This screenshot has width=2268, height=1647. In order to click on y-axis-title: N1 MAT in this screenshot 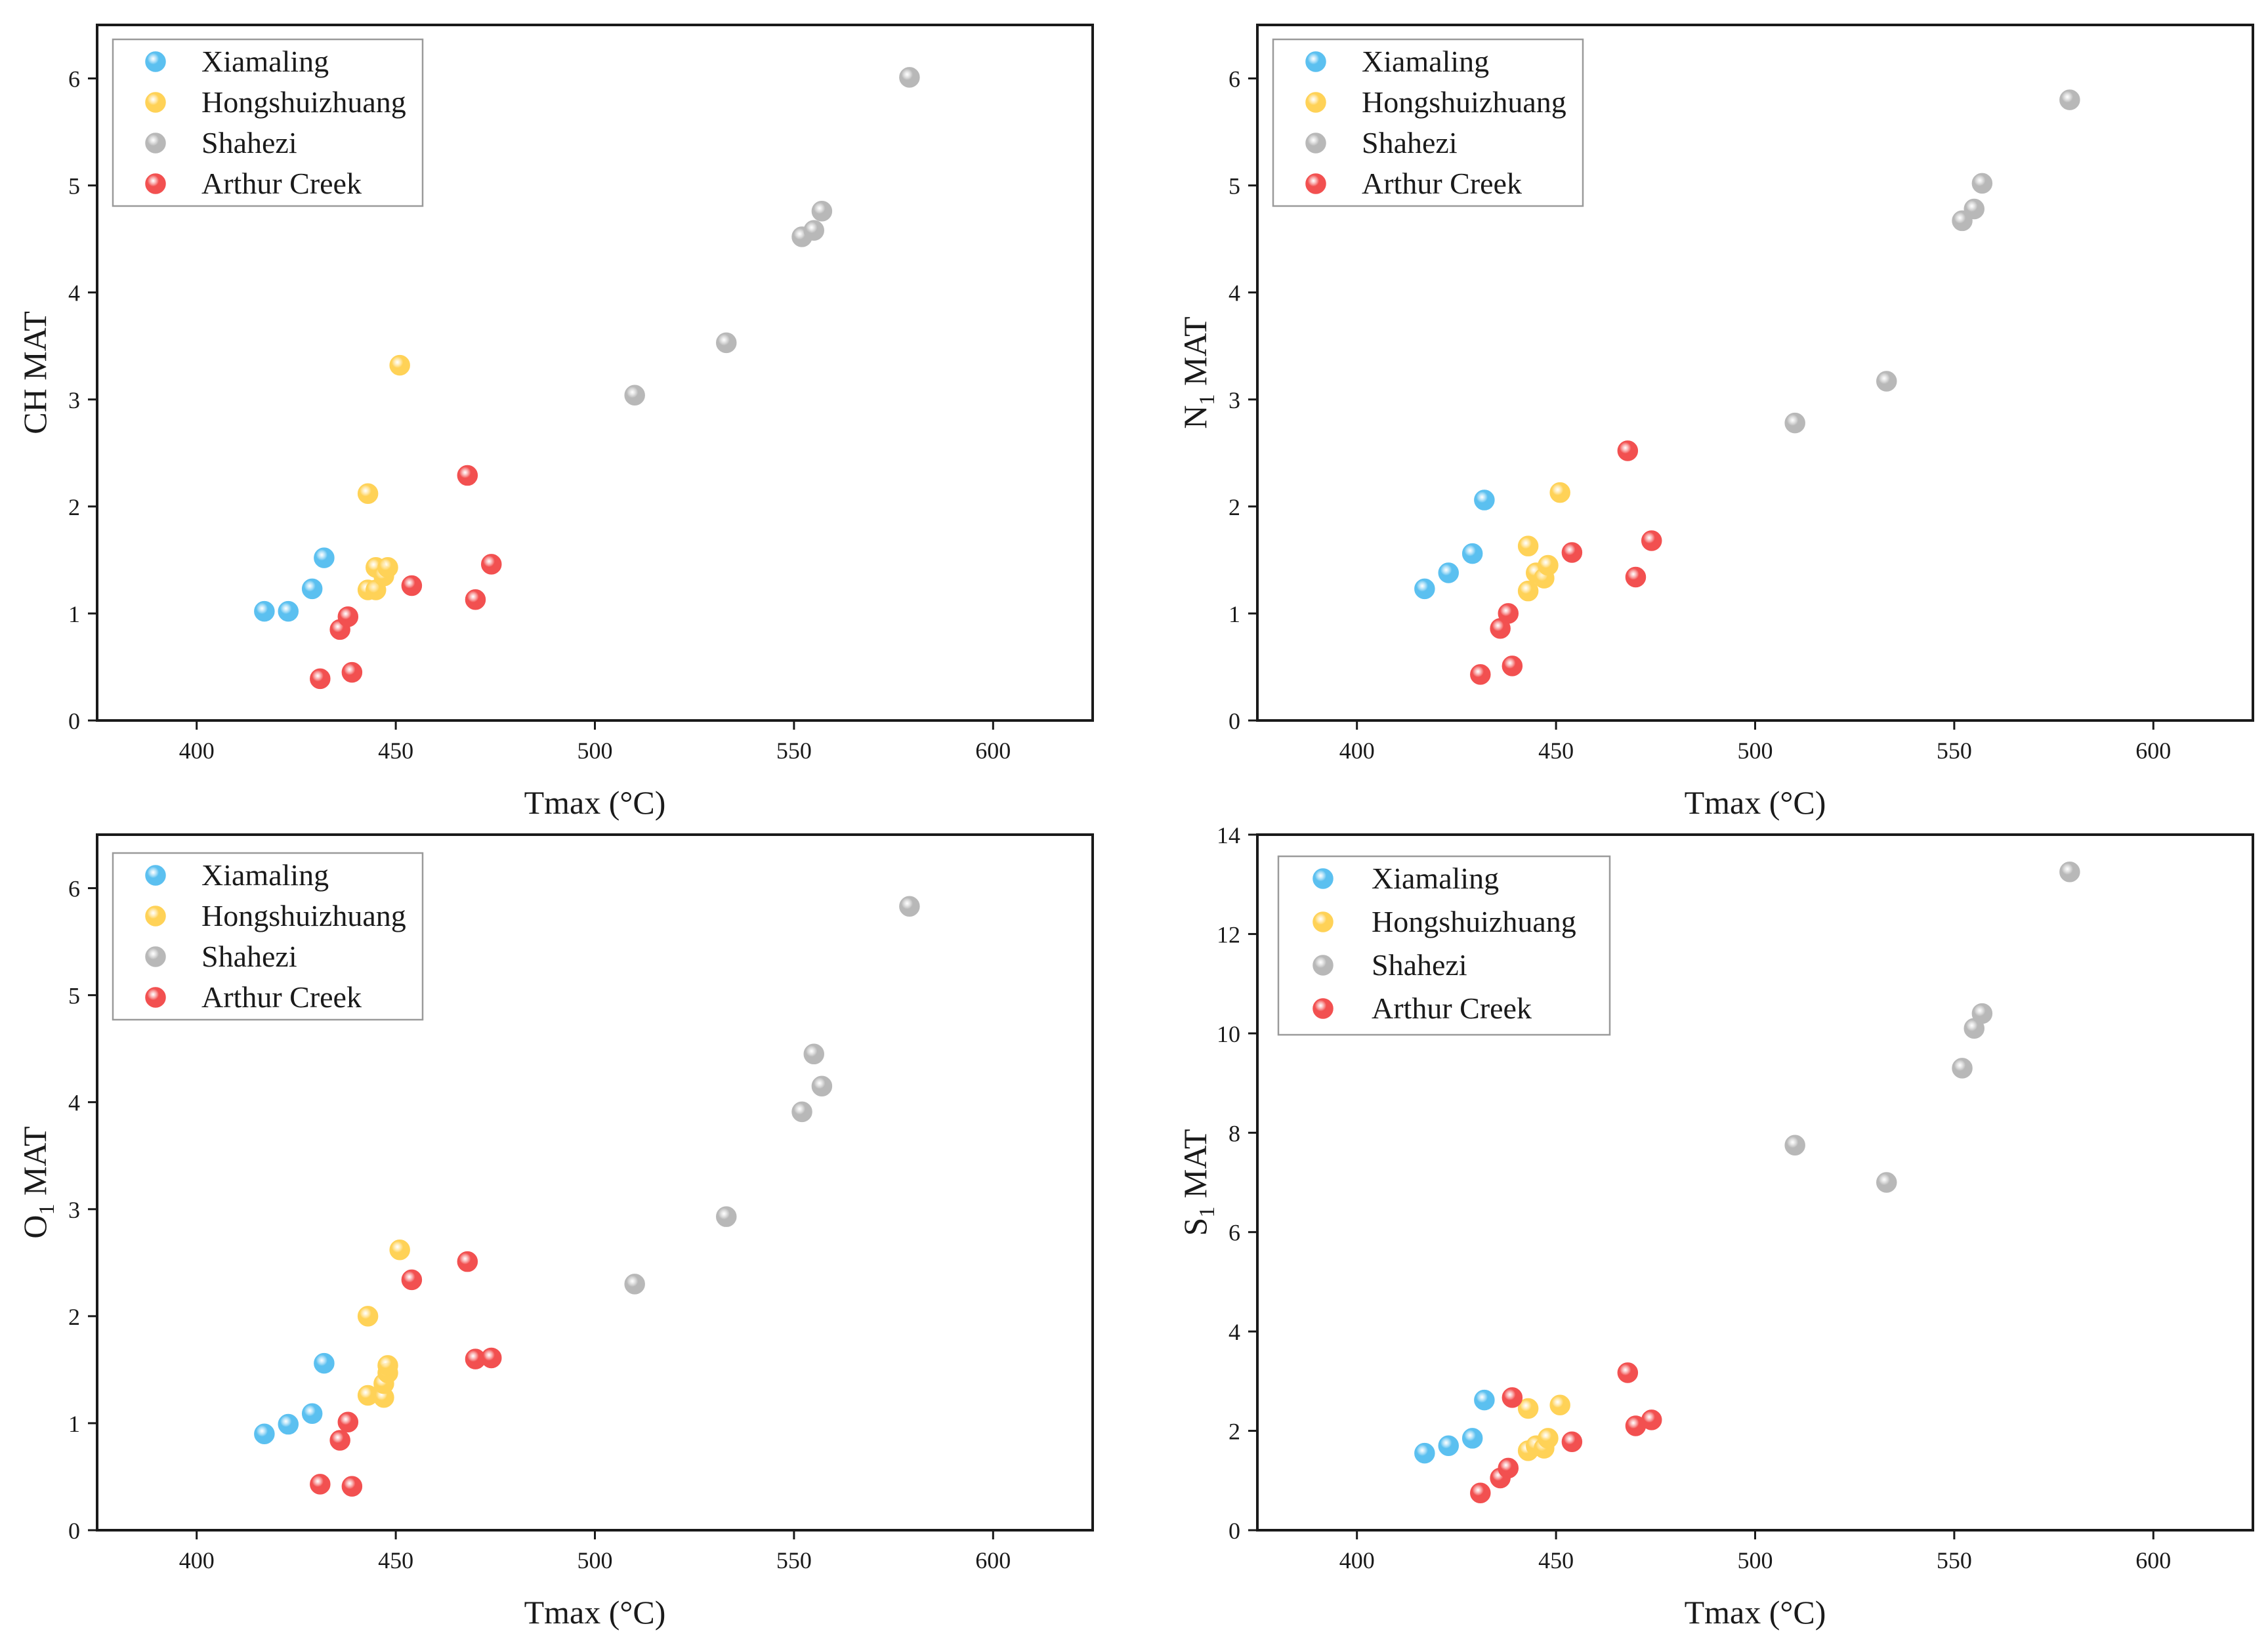, I will do `click(1198, 372)`.